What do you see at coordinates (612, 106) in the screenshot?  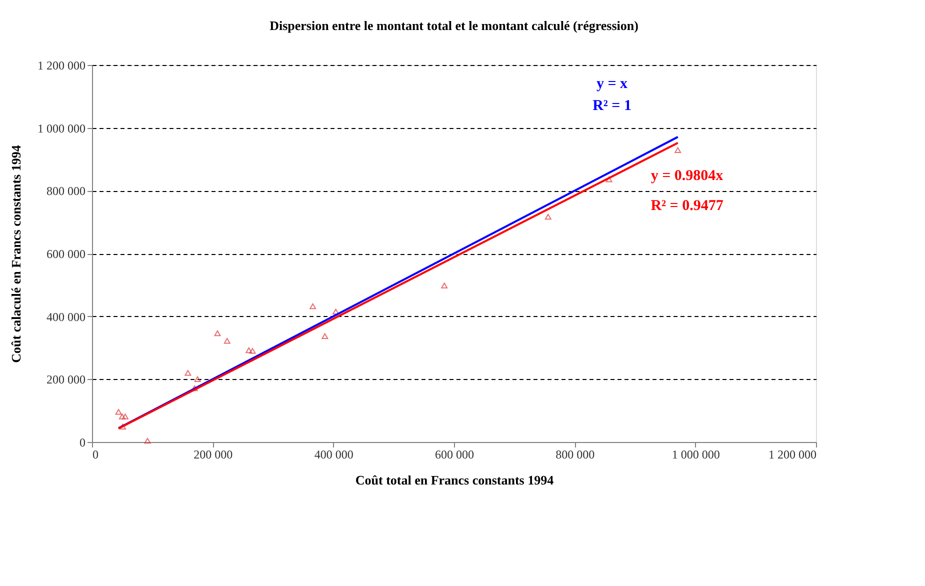 I see `annotation: R² = 1` at bounding box center [612, 106].